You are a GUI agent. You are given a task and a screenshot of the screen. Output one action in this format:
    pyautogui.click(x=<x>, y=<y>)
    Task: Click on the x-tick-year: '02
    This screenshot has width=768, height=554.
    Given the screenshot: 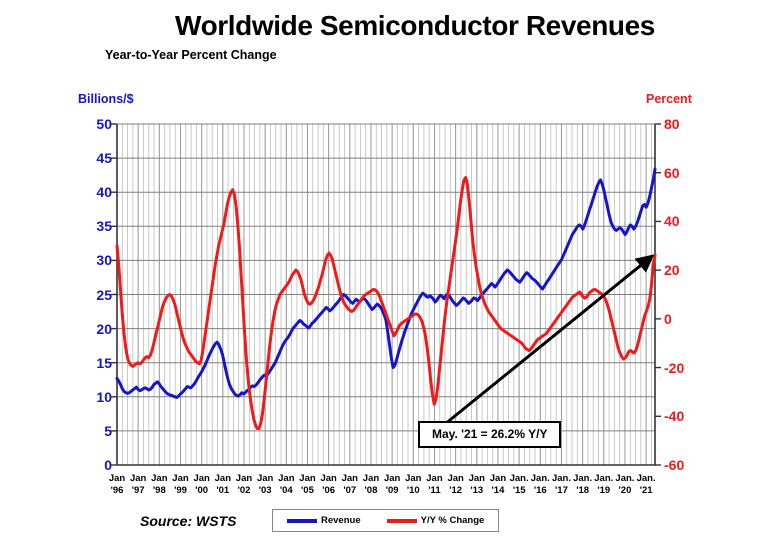 What is the action you would take?
    pyautogui.click(x=244, y=490)
    